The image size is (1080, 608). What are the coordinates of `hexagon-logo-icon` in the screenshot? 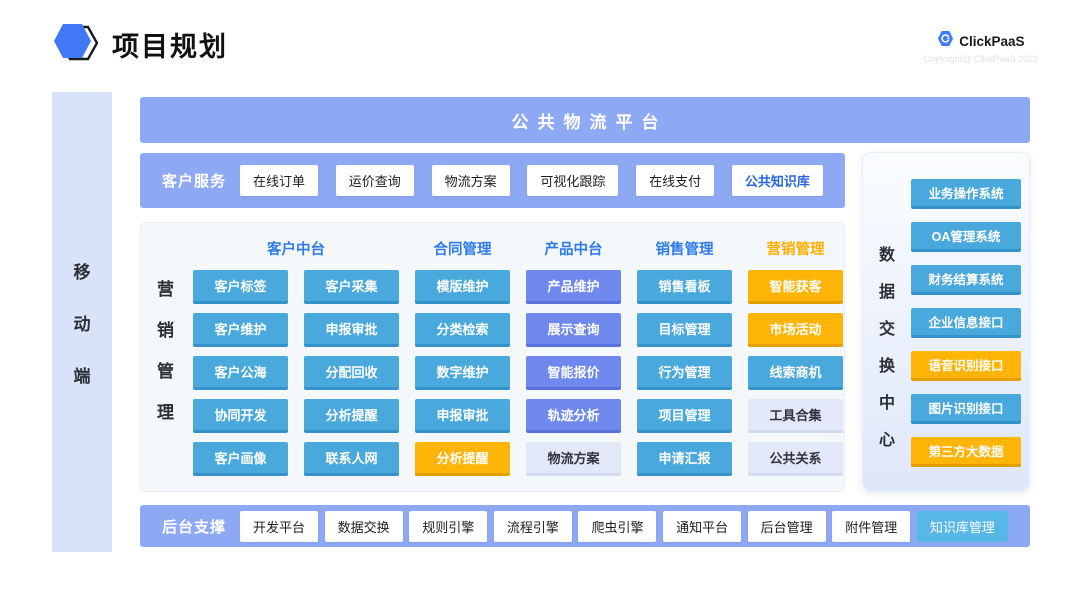 It's located at (75, 44).